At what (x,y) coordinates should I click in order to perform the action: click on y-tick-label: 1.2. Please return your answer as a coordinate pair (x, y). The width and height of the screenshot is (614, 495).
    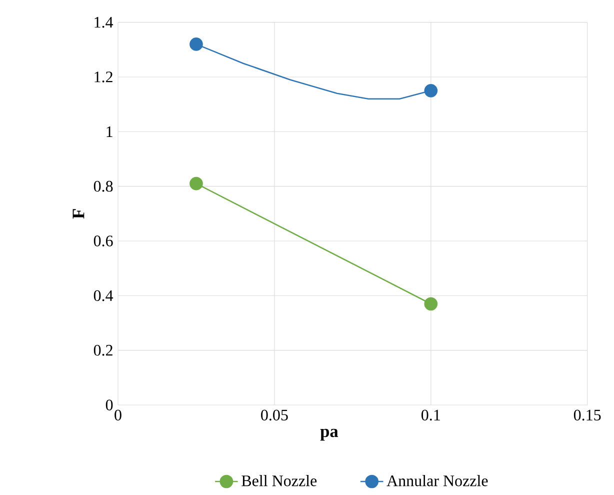
    Looking at the image, I should click on (103, 77).